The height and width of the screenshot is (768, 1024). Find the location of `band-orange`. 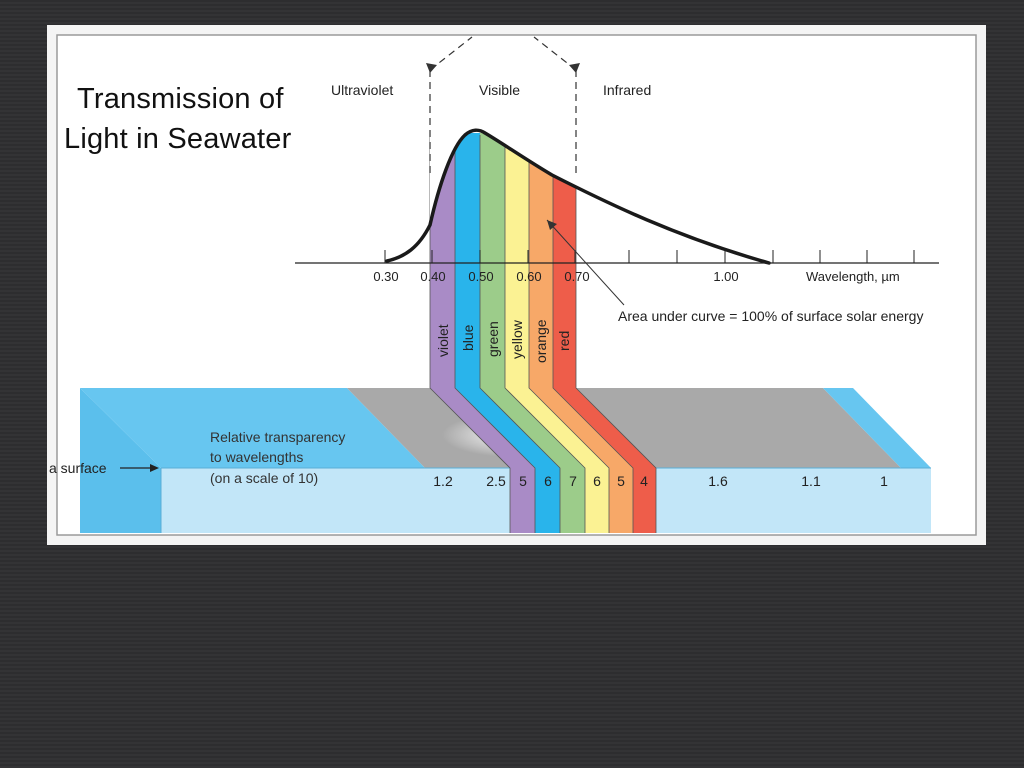

band-orange is located at coordinates (581, 333).